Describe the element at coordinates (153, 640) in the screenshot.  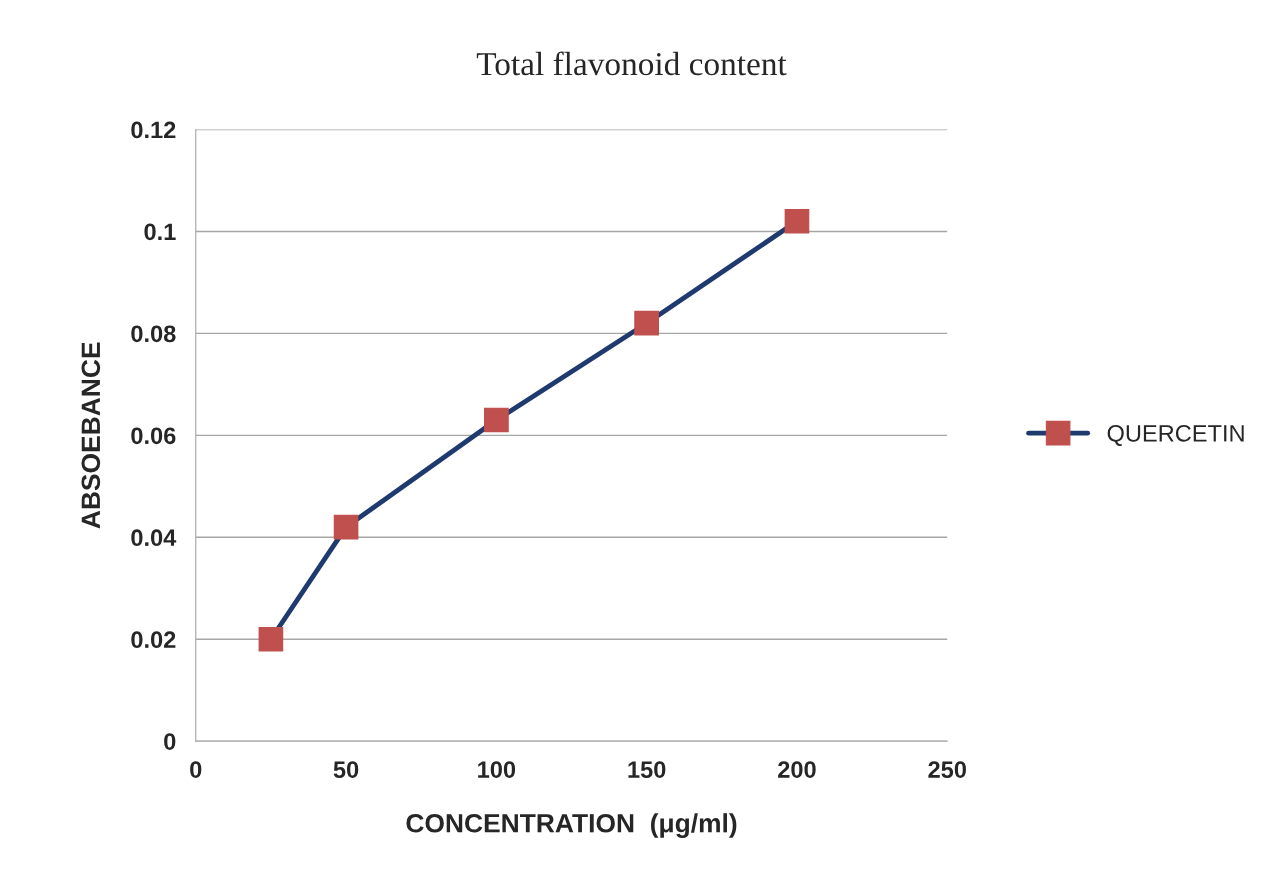
I see `y-tick-label: 0.02` at that location.